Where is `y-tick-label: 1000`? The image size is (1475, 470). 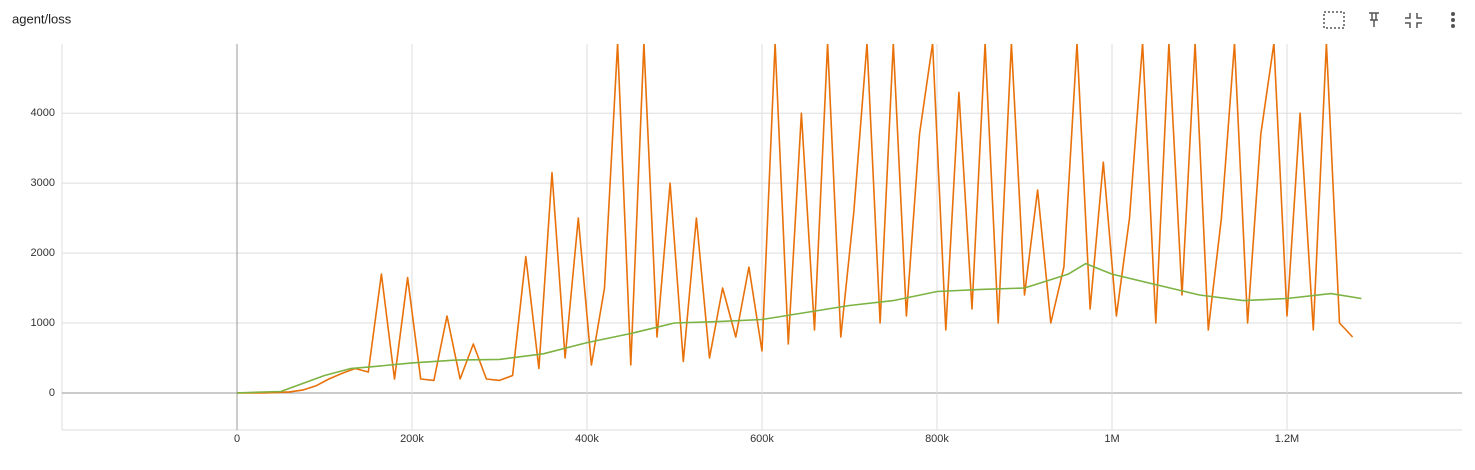
y-tick-label: 1000 is located at coordinates (43, 323).